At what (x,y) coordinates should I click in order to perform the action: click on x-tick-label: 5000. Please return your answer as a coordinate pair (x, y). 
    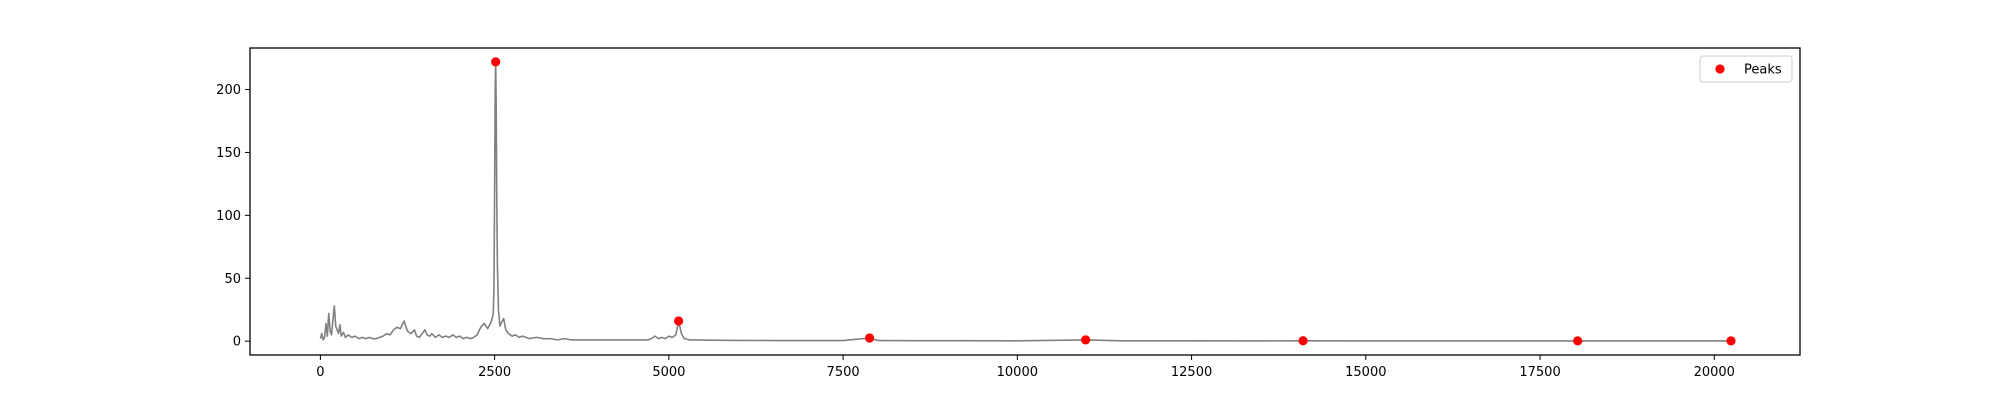
    Looking at the image, I should click on (668, 372).